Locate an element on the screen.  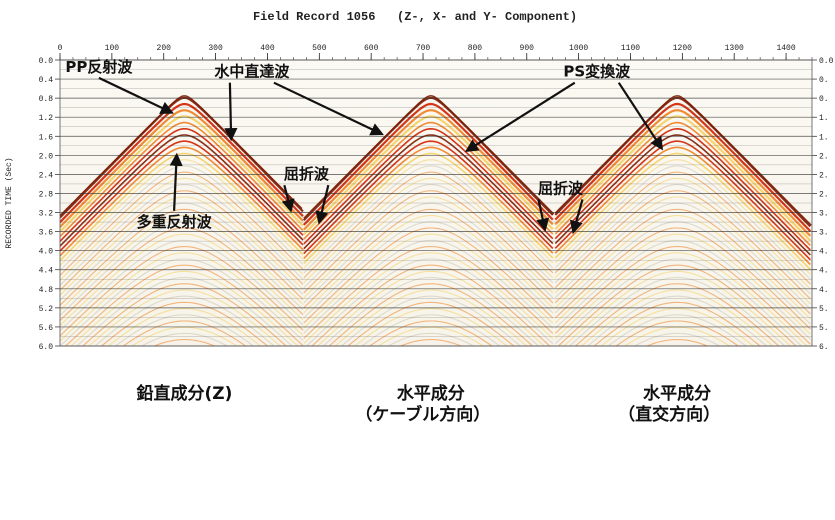
y-tick-label-left: 5.2 is located at coordinates (46, 309).